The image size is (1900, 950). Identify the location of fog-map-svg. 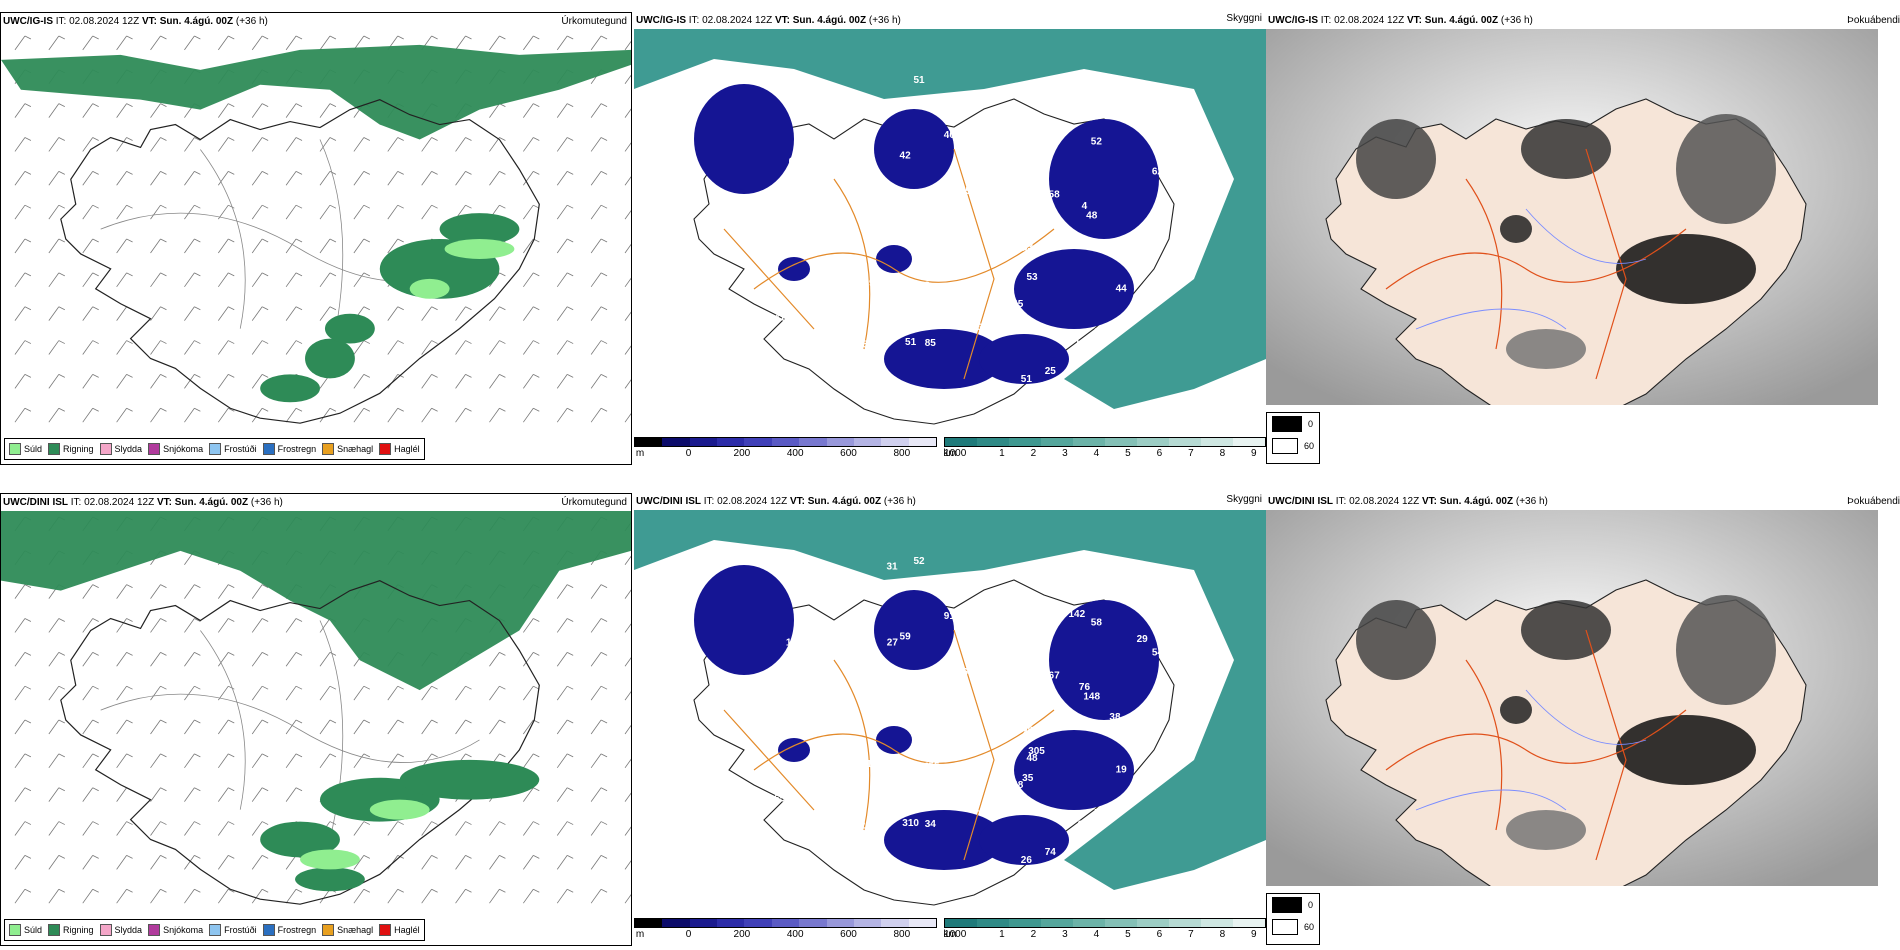
(1572, 217).